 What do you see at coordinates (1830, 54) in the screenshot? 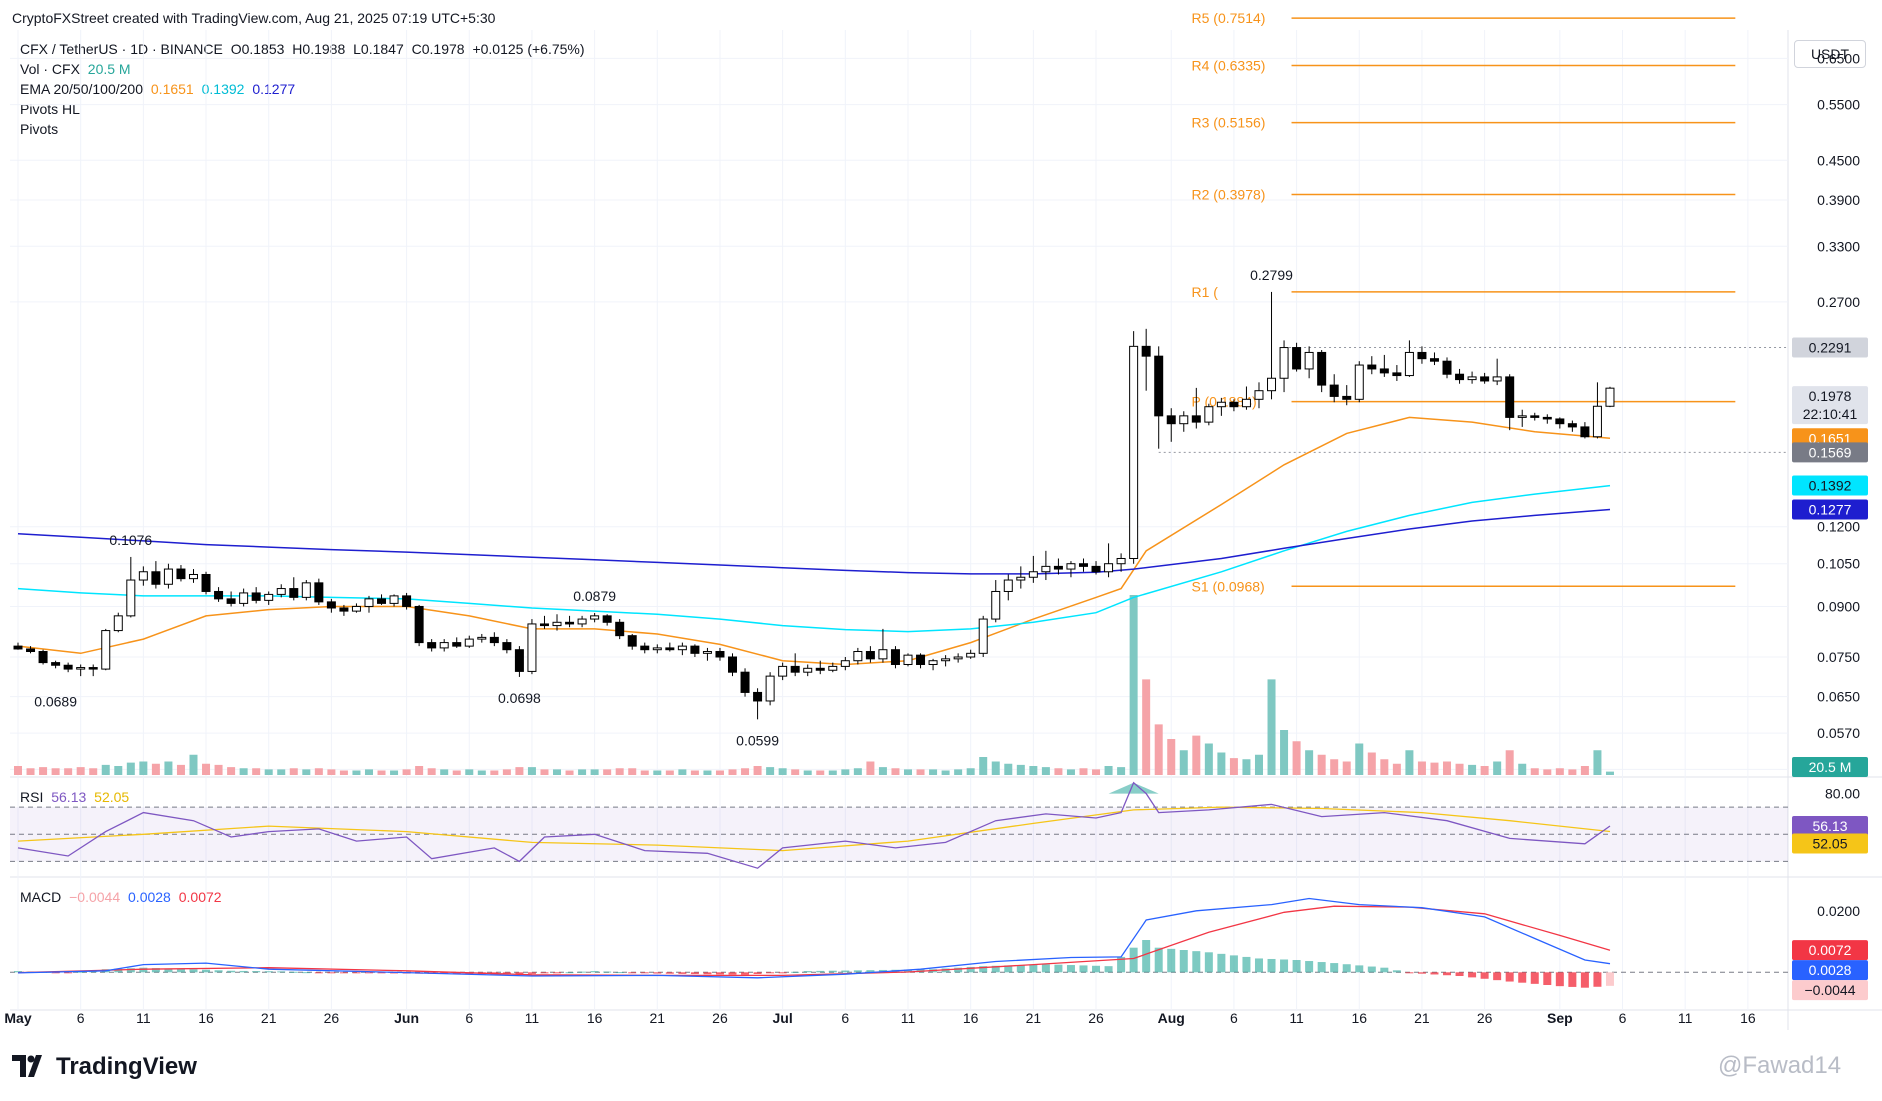
I see `currency-selector: USDT` at bounding box center [1830, 54].